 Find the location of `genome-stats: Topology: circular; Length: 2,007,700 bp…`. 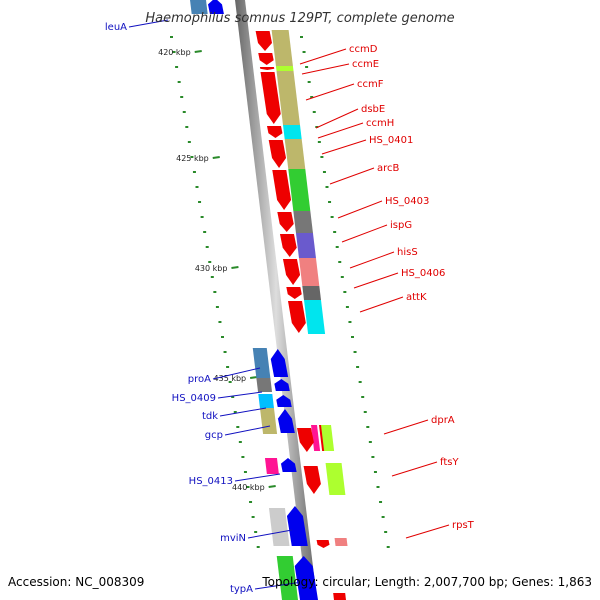

genome-stats: Topology: circular; Length: 2,007,700 bp… is located at coordinates (426, 582).